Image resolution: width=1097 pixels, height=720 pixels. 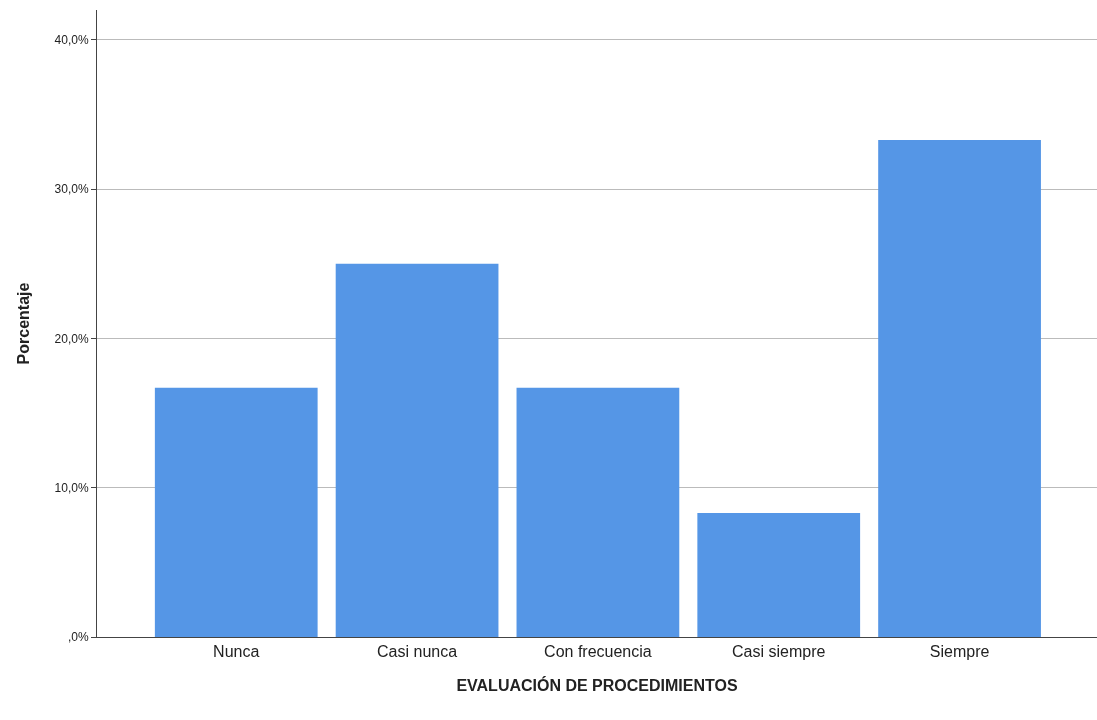 I want to click on y-tick-label: 10,0%, so click(x=71, y=487).